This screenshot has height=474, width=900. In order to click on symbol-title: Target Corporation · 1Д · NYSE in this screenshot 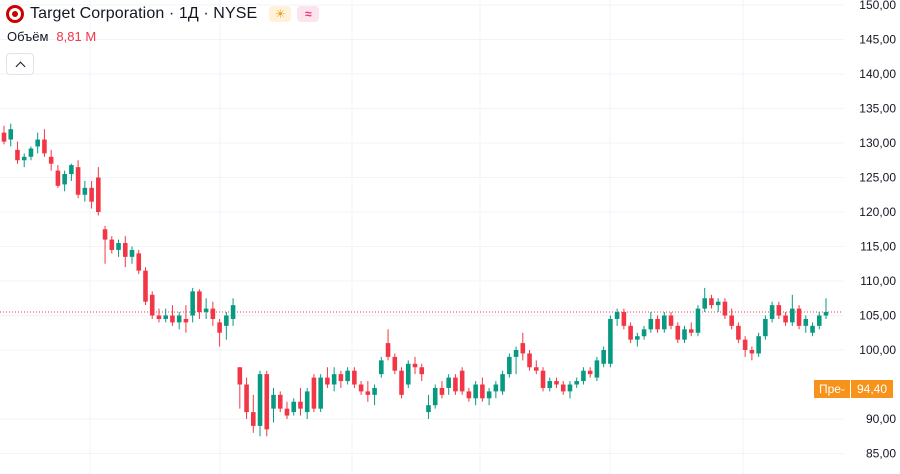, I will do `click(144, 13)`.